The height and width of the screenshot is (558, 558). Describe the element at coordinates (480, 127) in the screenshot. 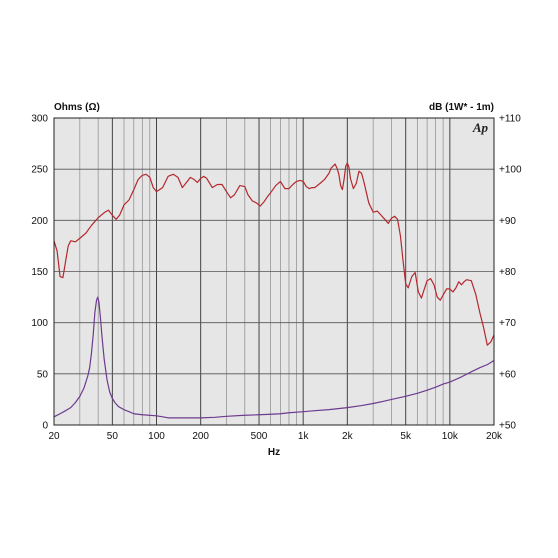

I see `ap-logo: Ap` at that location.